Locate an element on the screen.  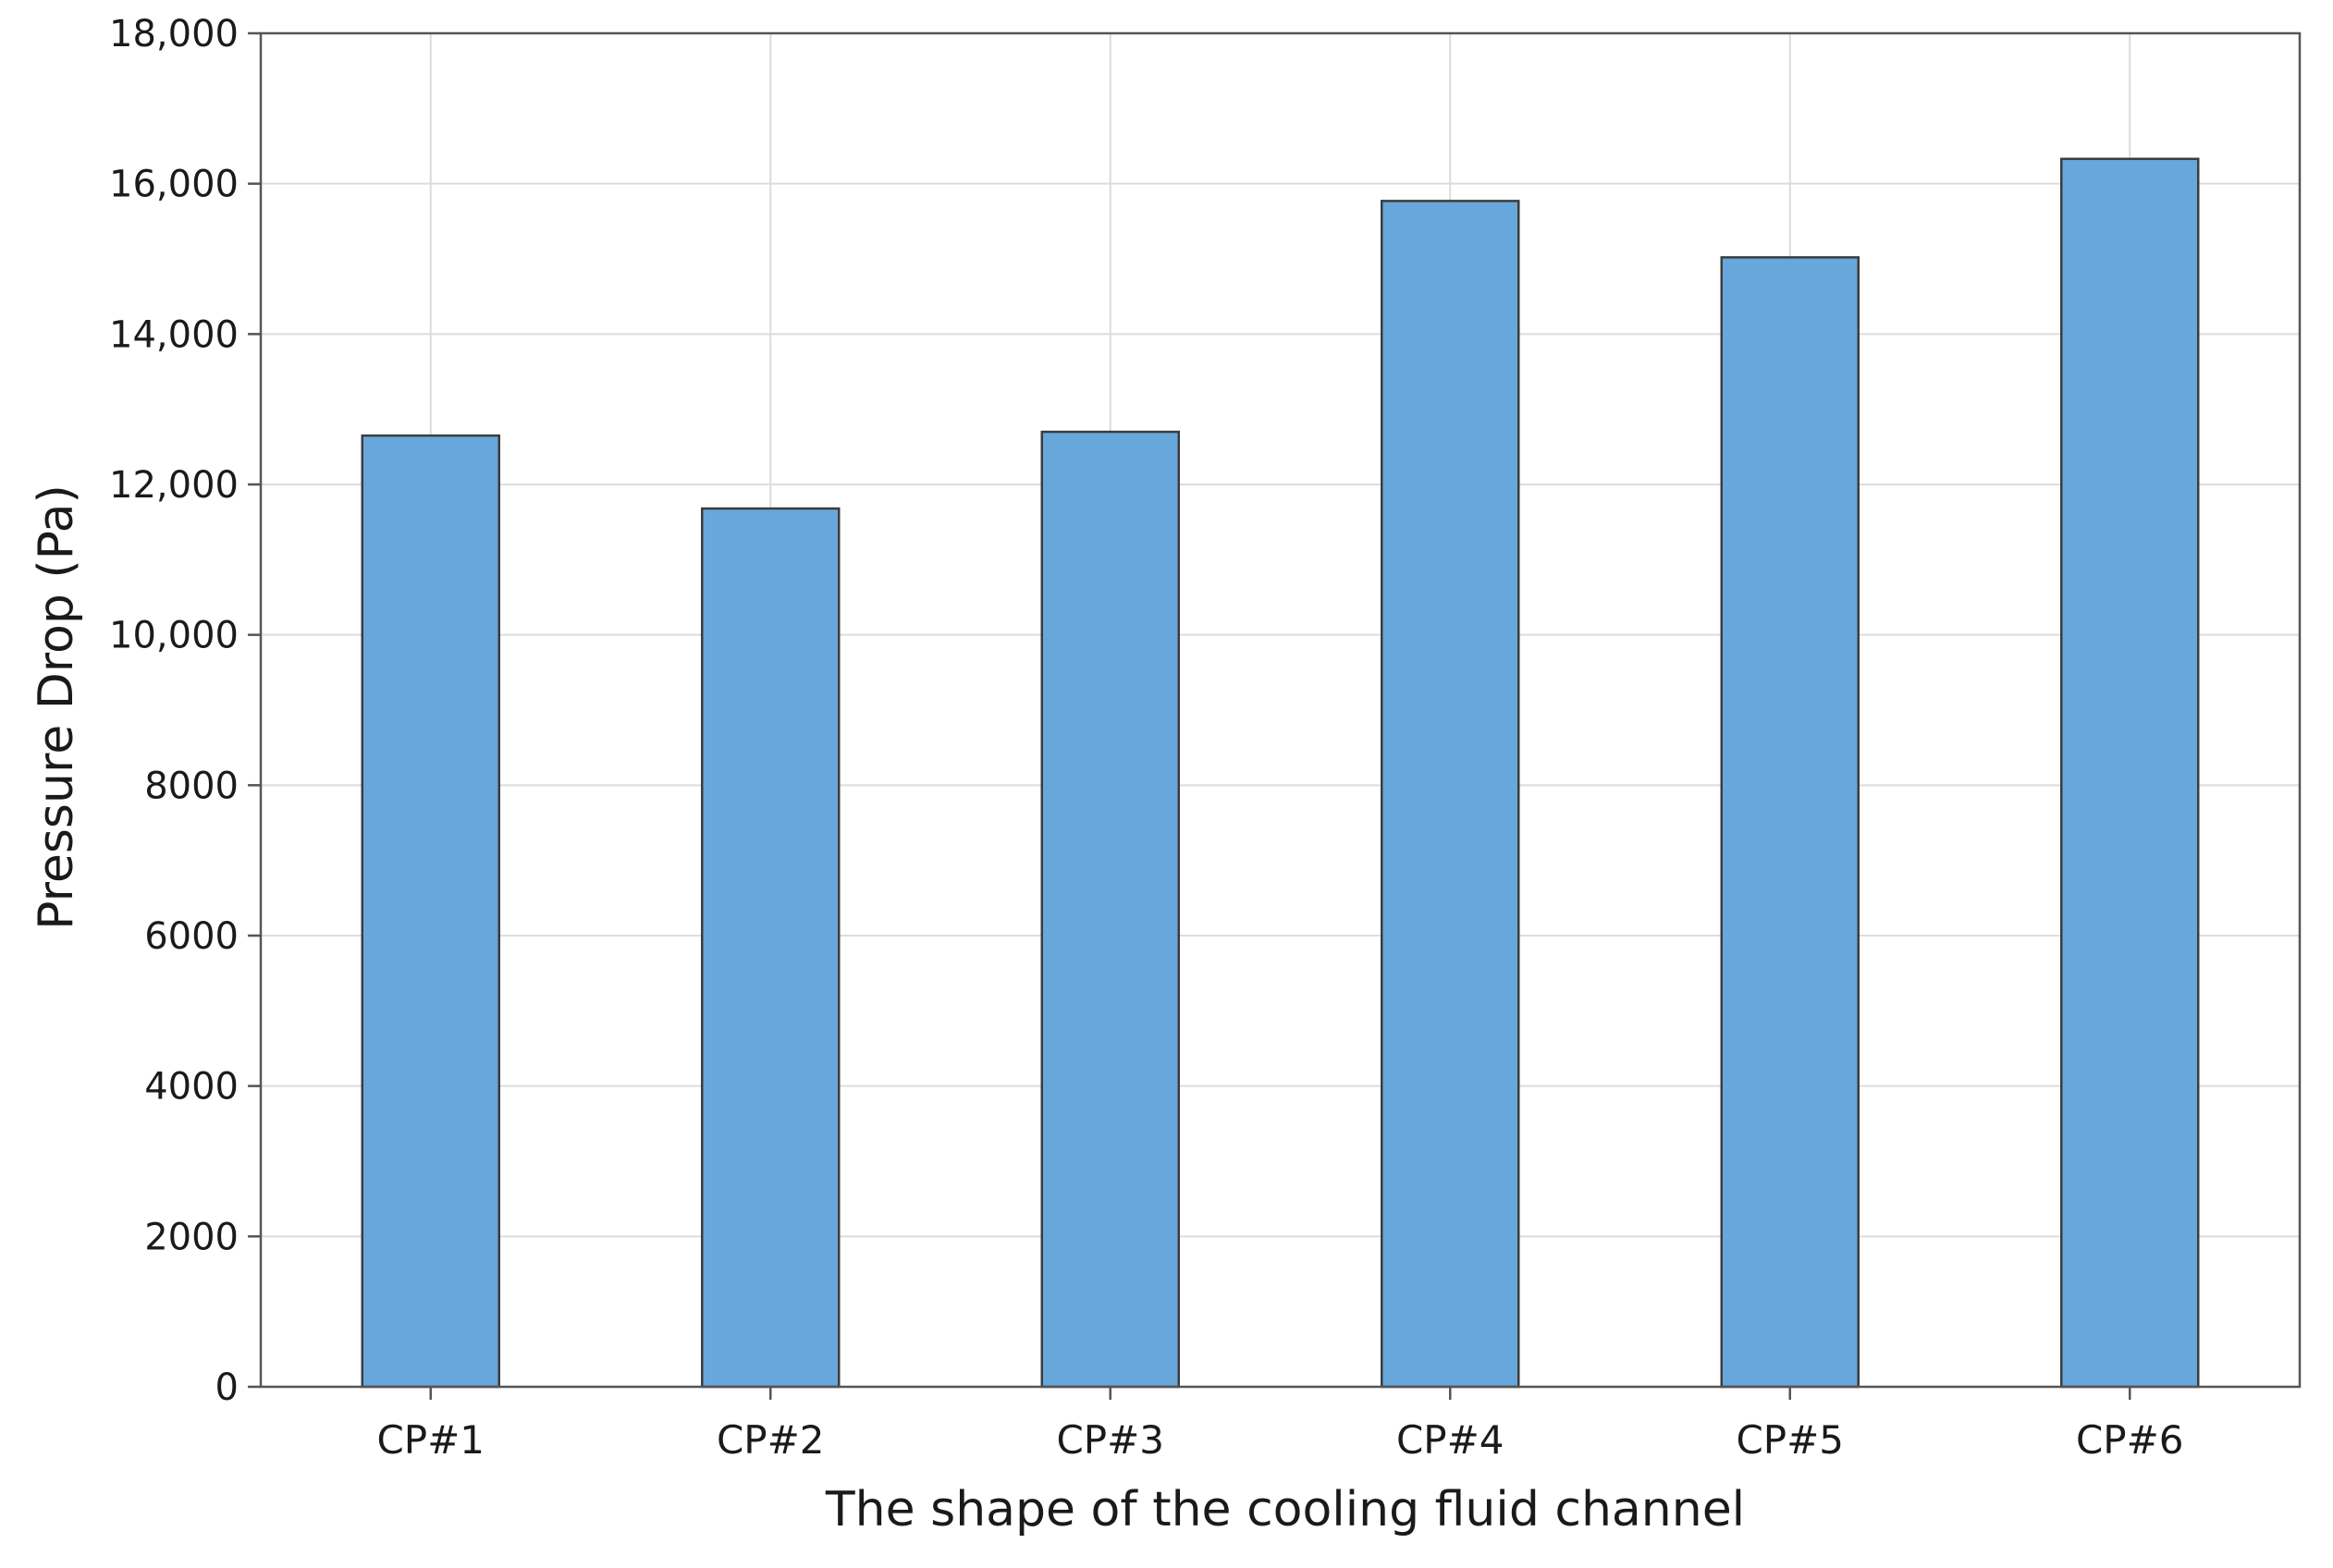
y-tick-label: 2000 is located at coordinates (191, 1237).